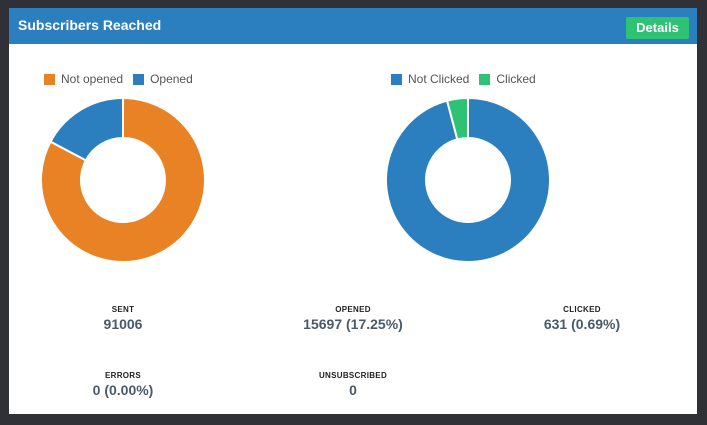  Describe the element at coordinates (396, 79) in the screenshot. I see `legend-swatch-not-clicked` at that location.